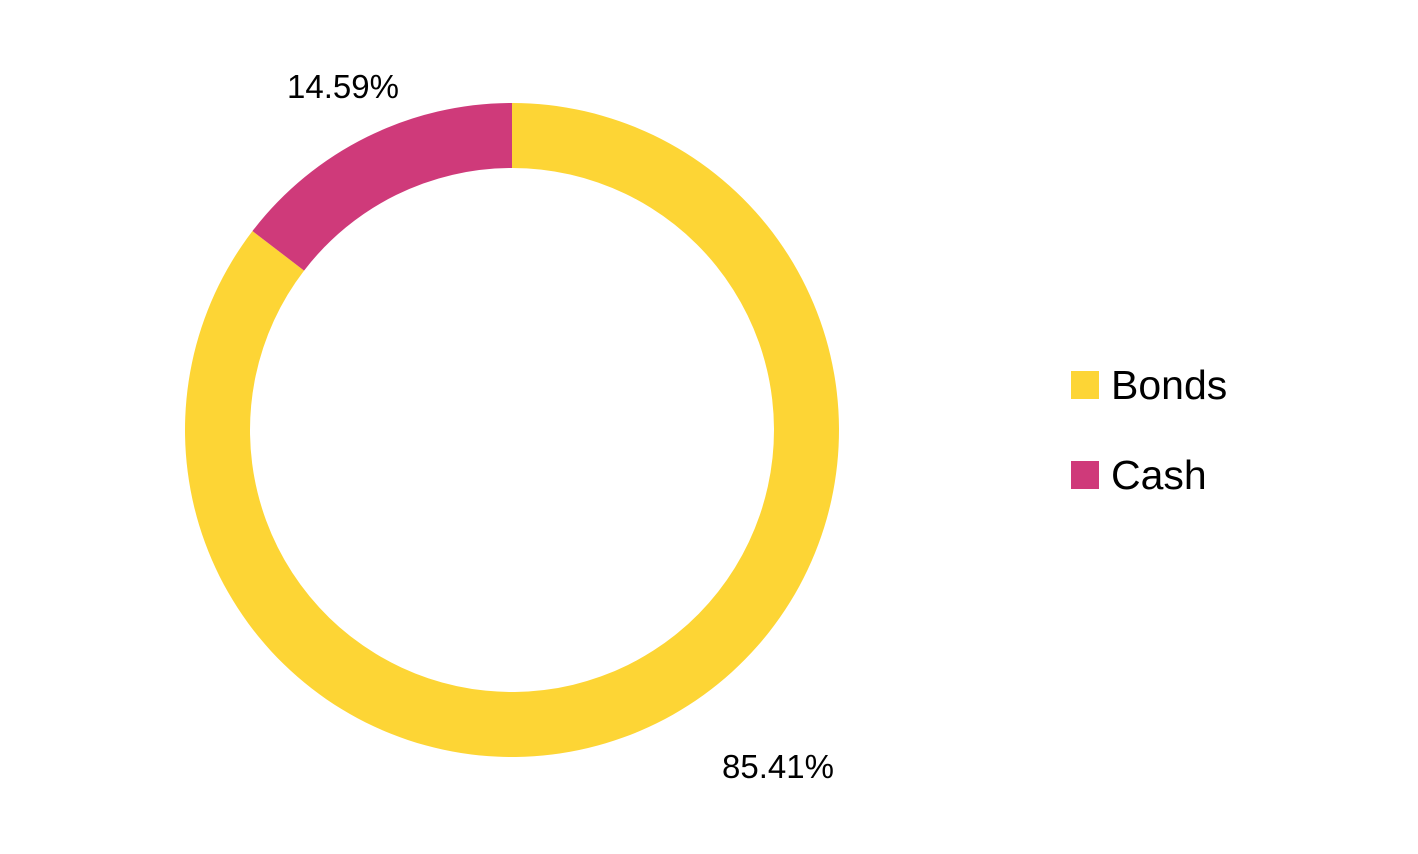 The width and height of the screenshot is (1418, 854). Describe the element at coordinates (1085, 475) in the screenshot. I see `legend-swatch-cash` at that location.